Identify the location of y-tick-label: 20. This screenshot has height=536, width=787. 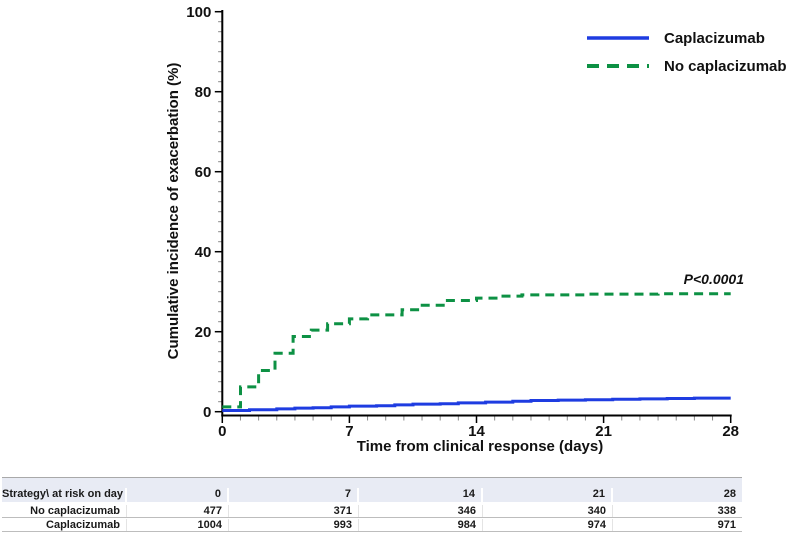
(203, 332).